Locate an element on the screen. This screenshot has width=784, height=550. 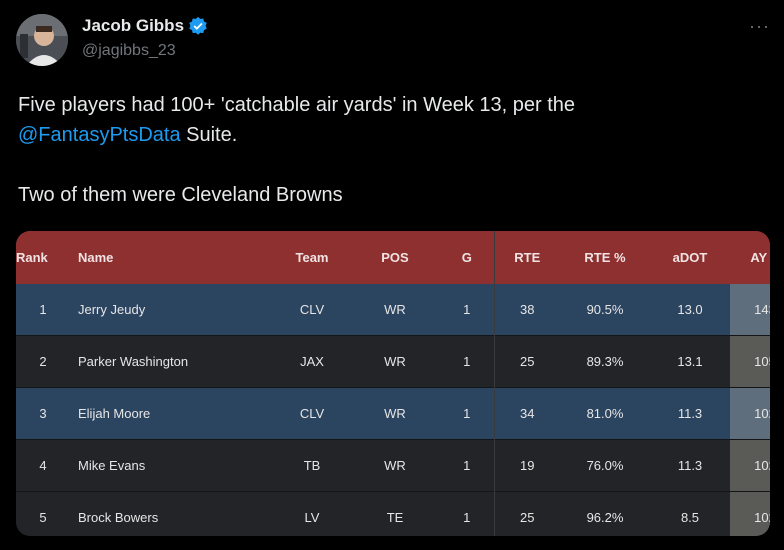
header-rte-pct: RTE % is located at coordinates (605, 257).